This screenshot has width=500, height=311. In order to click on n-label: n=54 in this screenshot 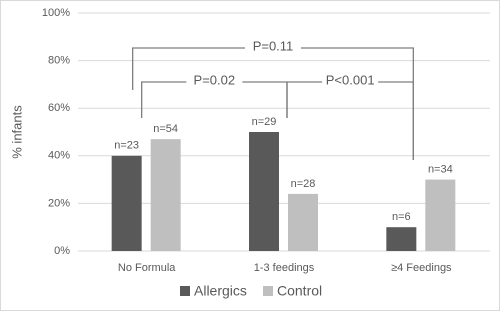, I will do `click(165, 129)`.